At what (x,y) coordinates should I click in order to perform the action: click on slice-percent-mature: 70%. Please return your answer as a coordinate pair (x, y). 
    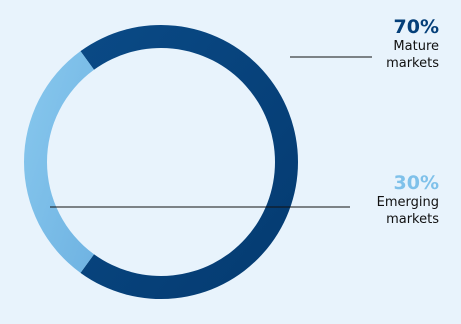
    Looking at the image, I should click on (416, 27).